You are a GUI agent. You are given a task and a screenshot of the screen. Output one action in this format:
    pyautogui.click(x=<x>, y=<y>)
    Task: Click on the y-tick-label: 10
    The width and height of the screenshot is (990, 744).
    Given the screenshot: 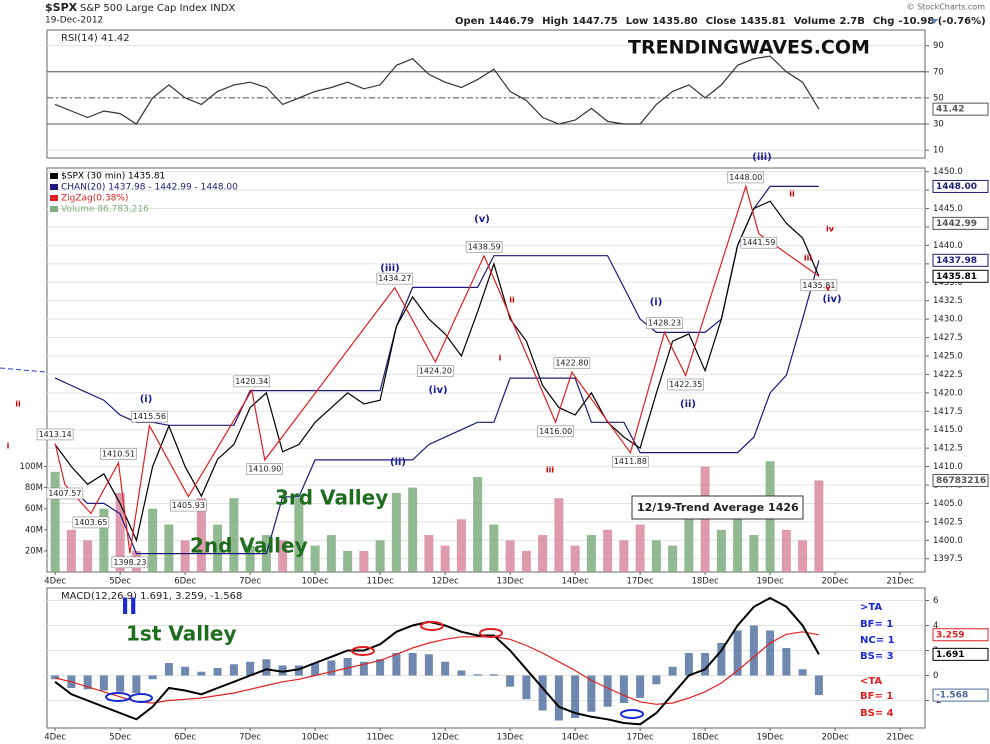 What is the action you would take?
    pyautogui.click(x=938, y=151)
    